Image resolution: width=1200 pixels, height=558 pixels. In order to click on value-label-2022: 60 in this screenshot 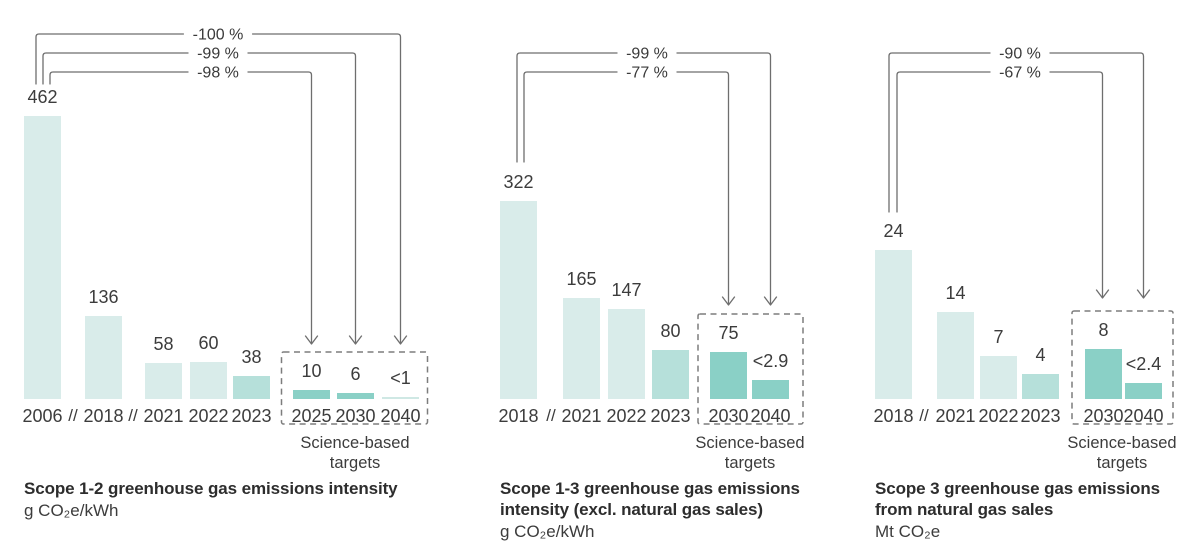, I will do `click(208, 343)`.